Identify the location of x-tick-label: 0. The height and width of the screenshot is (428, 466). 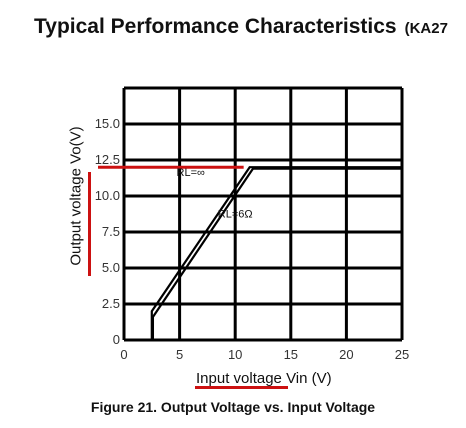
(123, 354).